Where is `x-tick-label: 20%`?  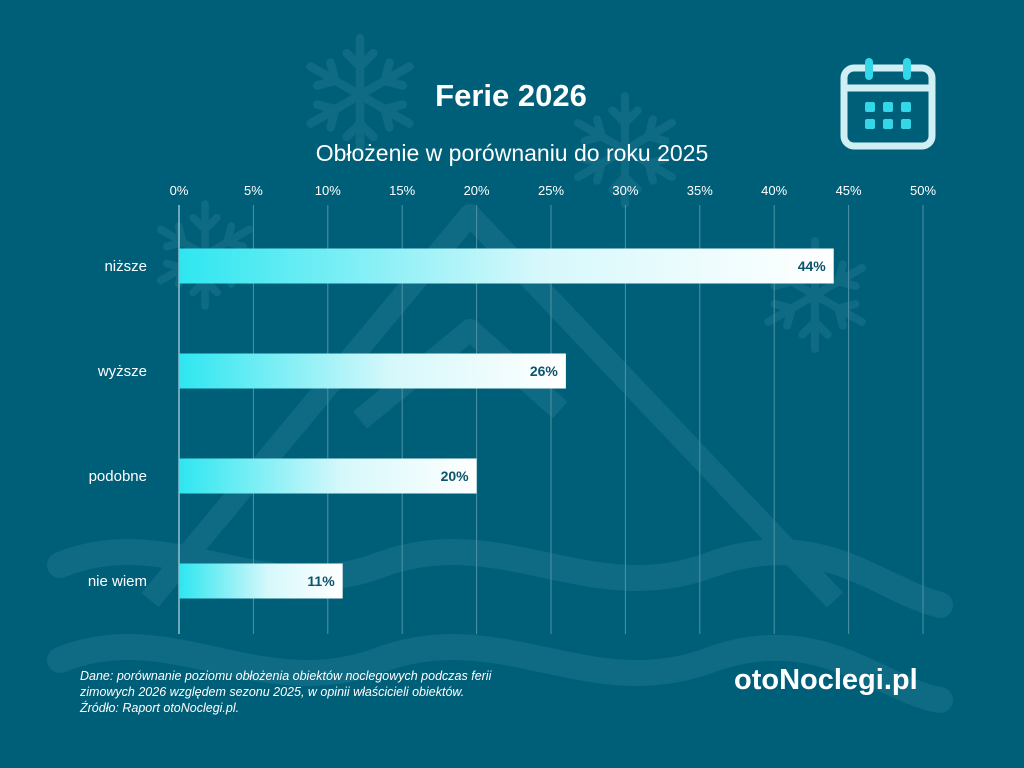
x-tick-label: 20% is located at coordinates (477, 190).